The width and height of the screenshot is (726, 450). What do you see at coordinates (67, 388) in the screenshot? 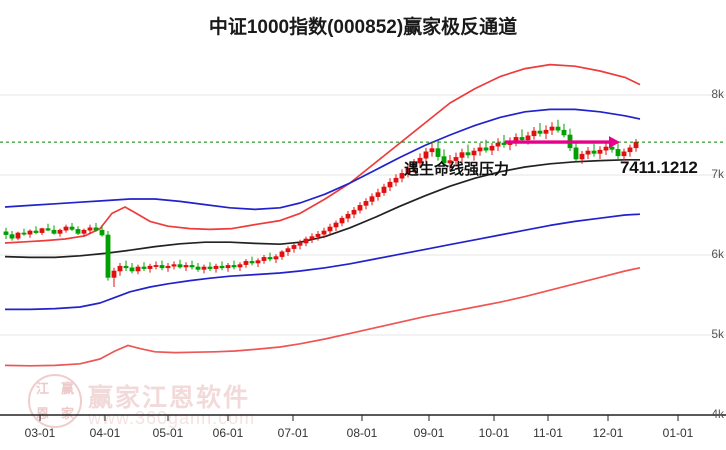
I see `watermark-logo-char: 赢` at bounding box center [67, 388].